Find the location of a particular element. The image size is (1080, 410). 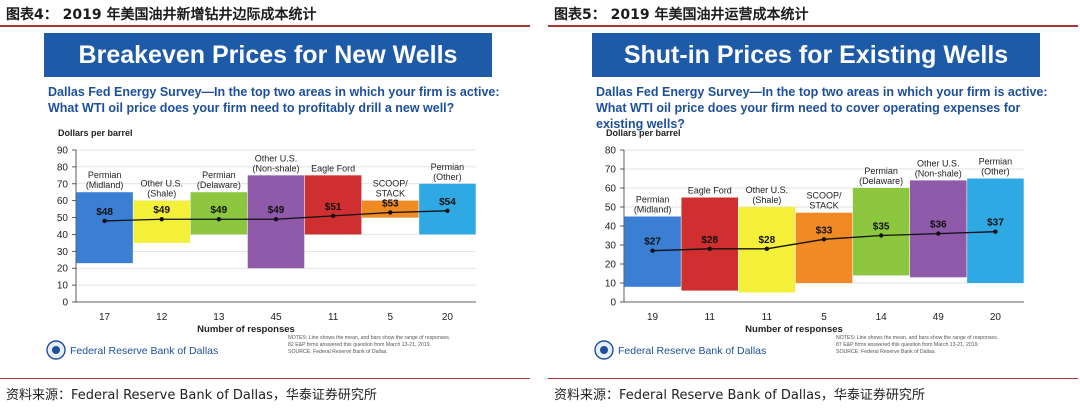

response-count: 13 is located at coordinates (219, 317).